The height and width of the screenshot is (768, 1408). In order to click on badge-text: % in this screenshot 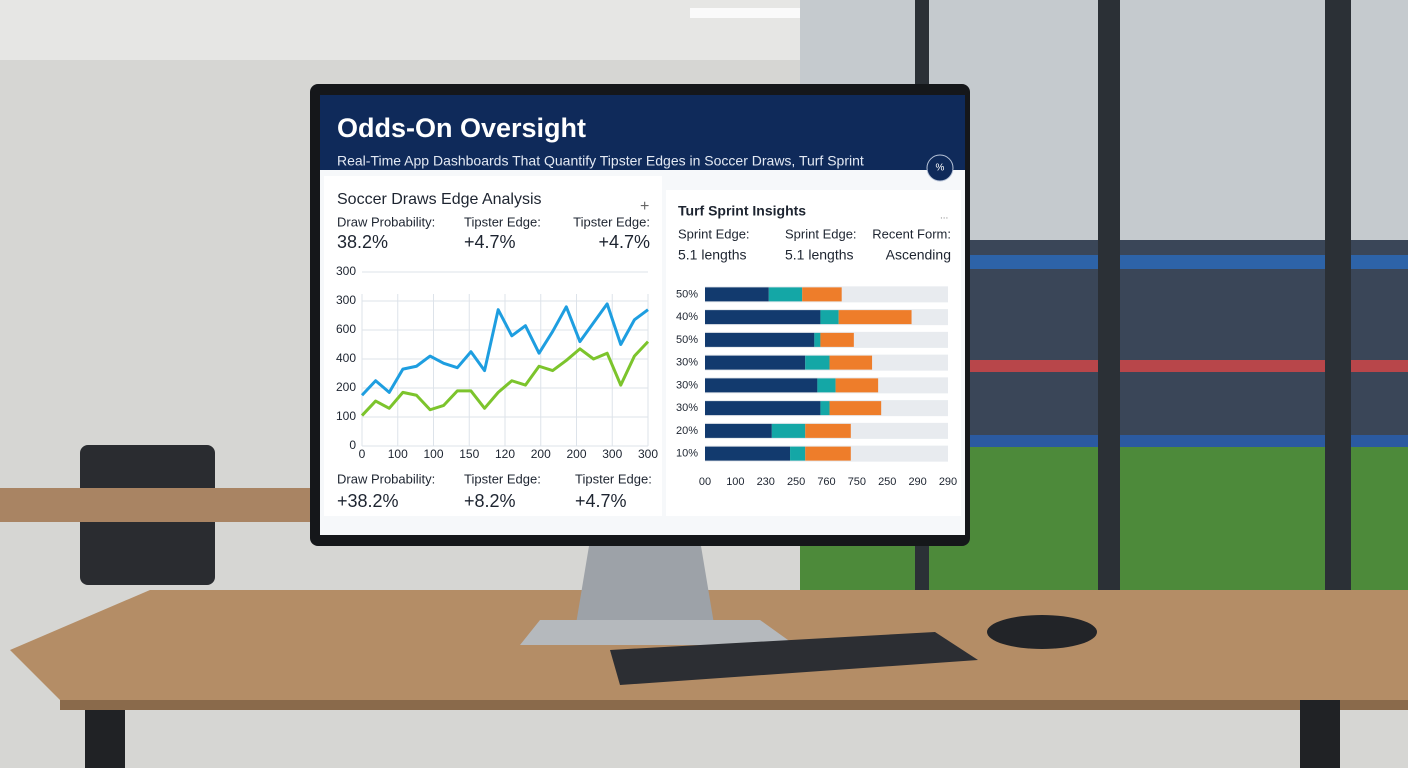, I will do `click(940, 168)`.